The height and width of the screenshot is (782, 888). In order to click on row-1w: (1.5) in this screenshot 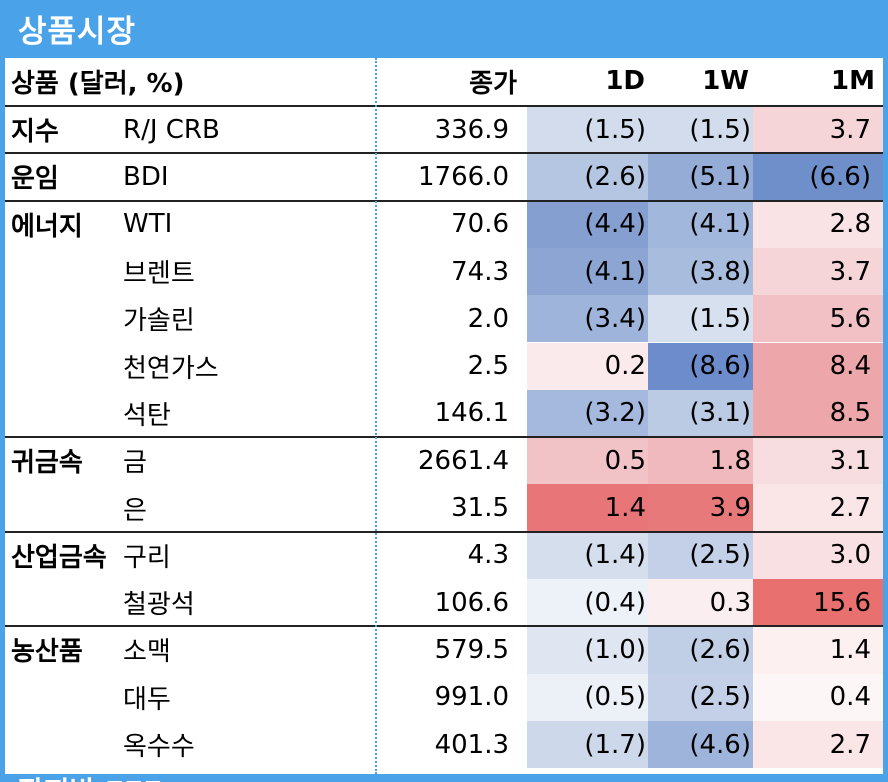, I will do `click(720, 318)`.